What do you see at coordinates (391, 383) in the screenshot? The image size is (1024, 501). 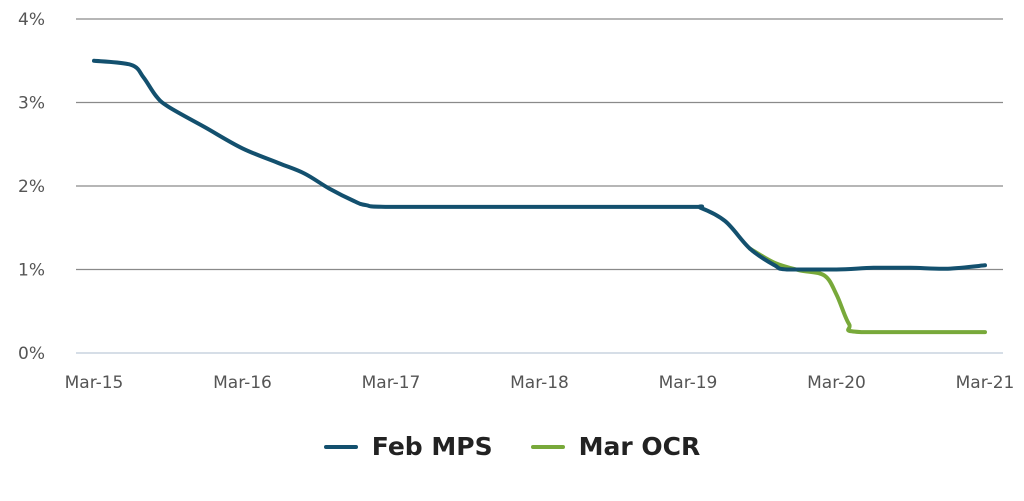 I see `x-tick-label: Mar-17` at bounding box center [391, 383].